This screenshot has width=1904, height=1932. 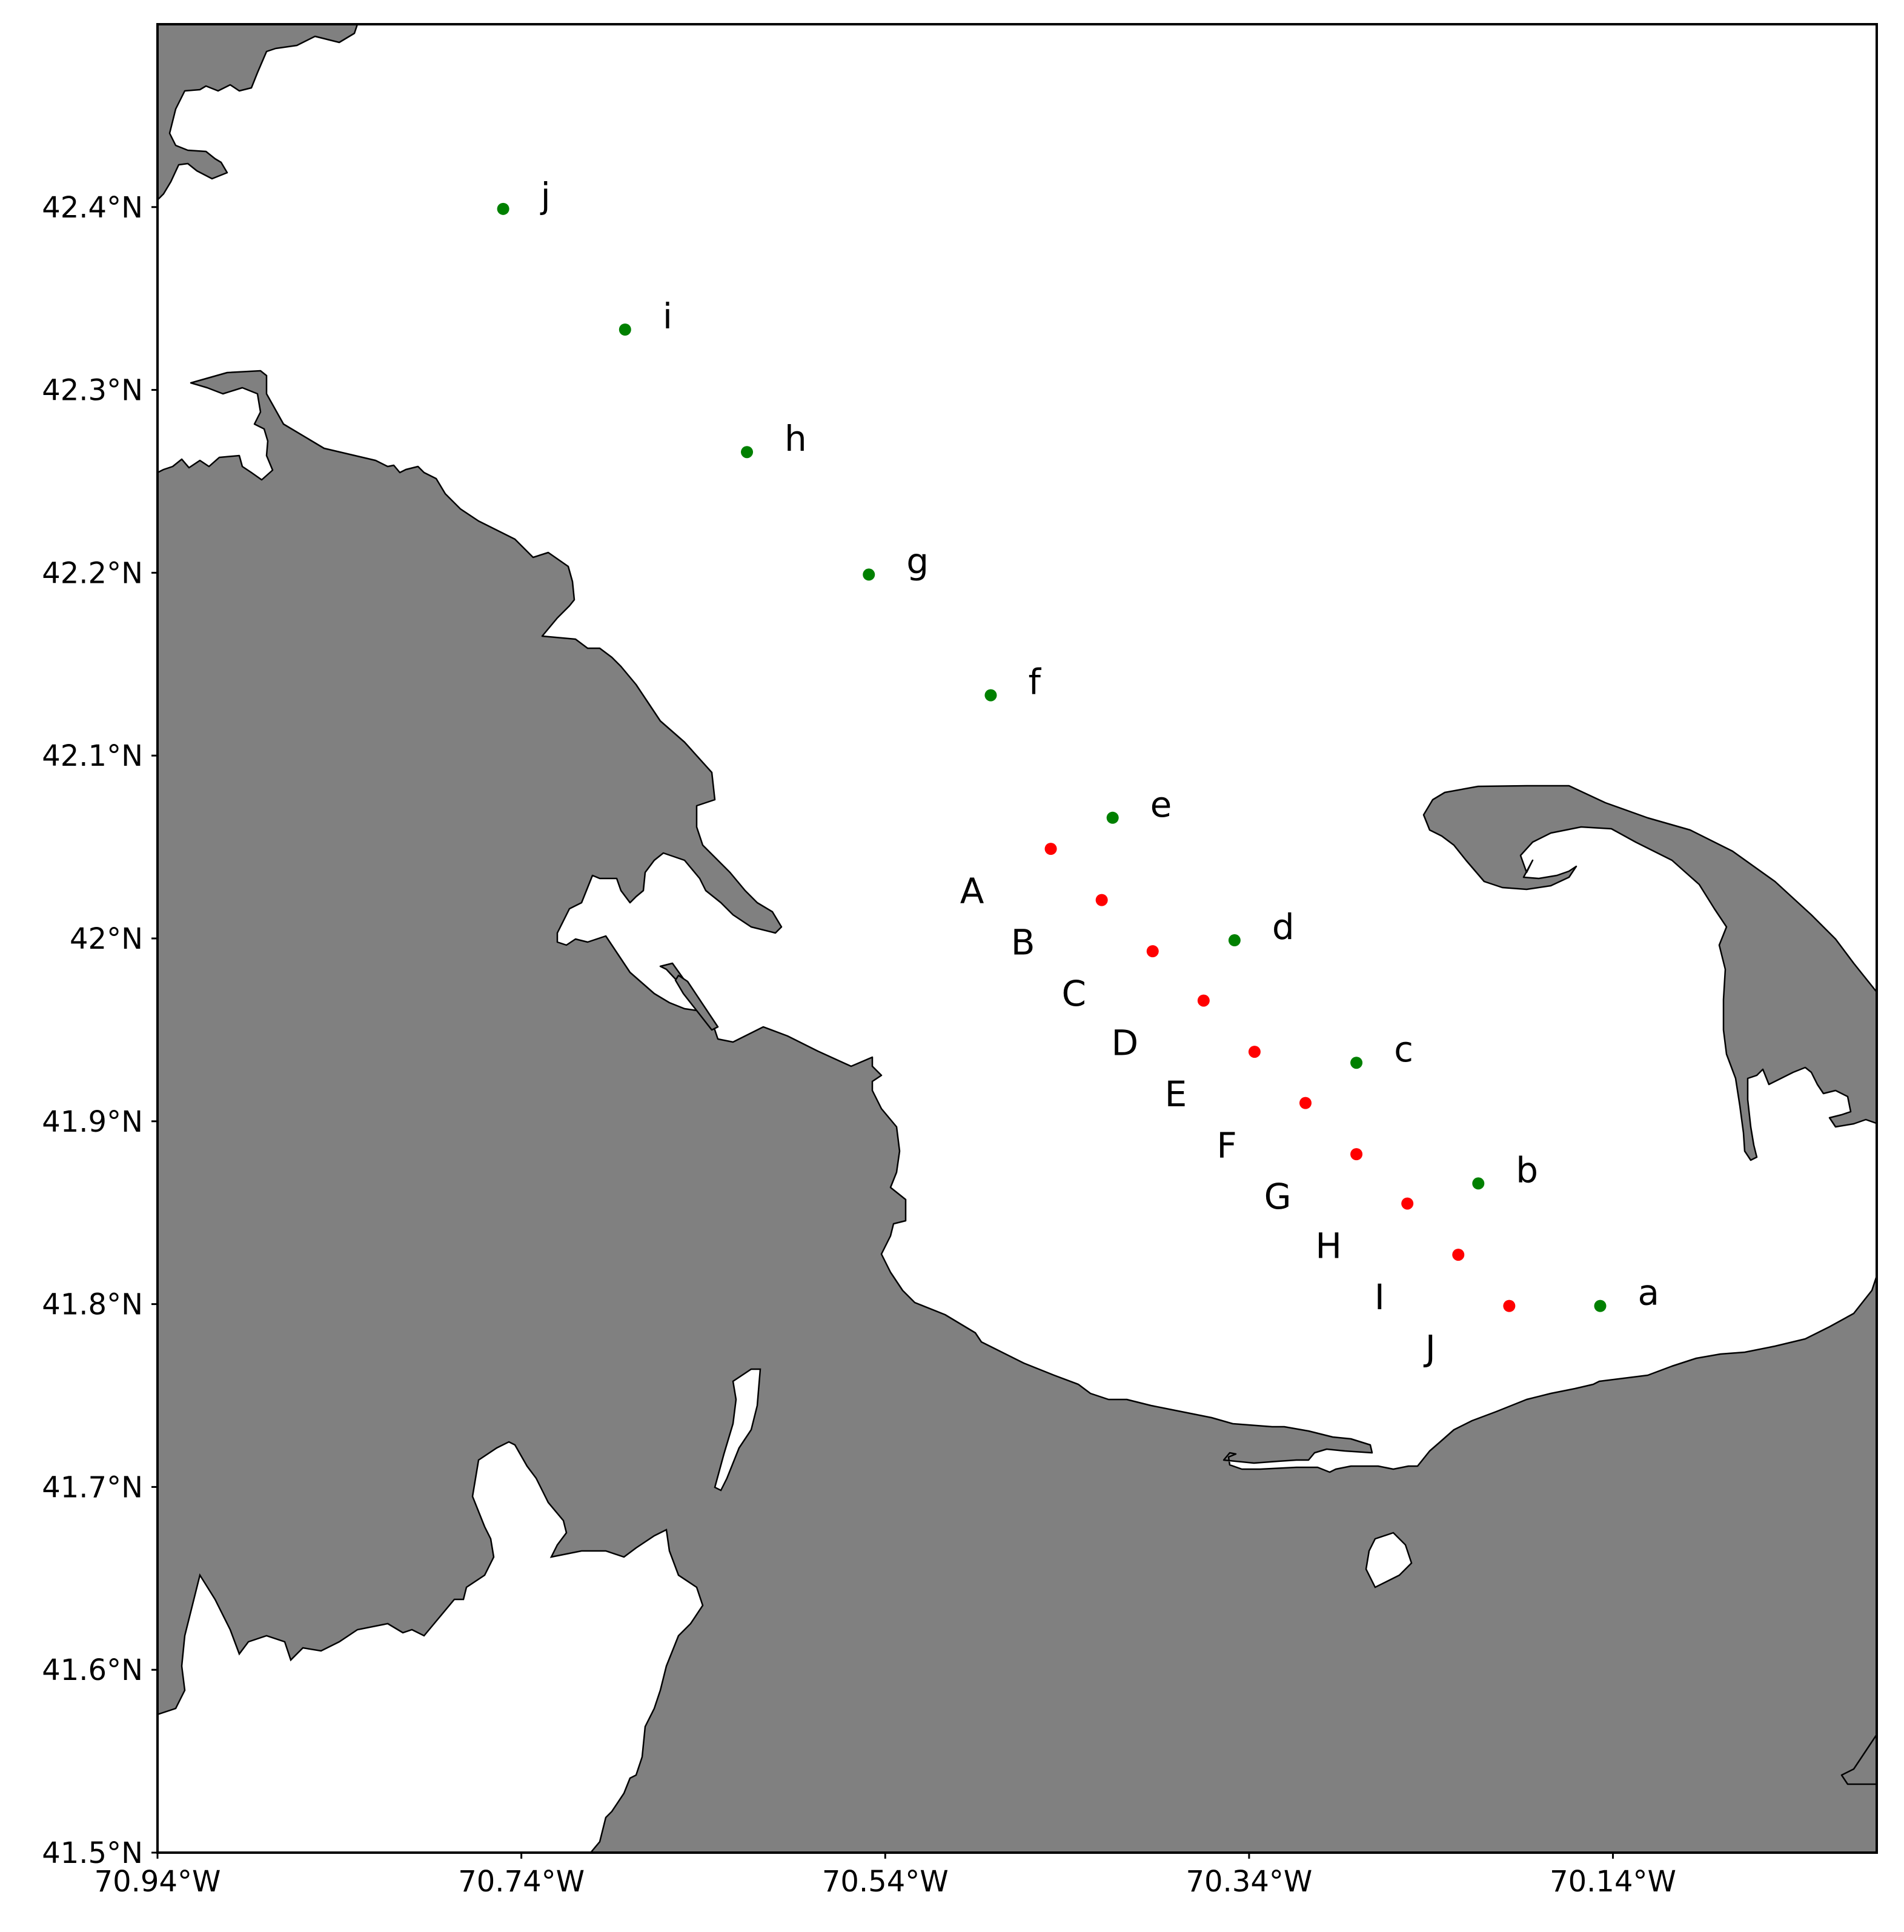 What do you see at coordinates (1649, 973) in the screenshot?
I see `land-outer-cape` at bounding box center [1649, 973].